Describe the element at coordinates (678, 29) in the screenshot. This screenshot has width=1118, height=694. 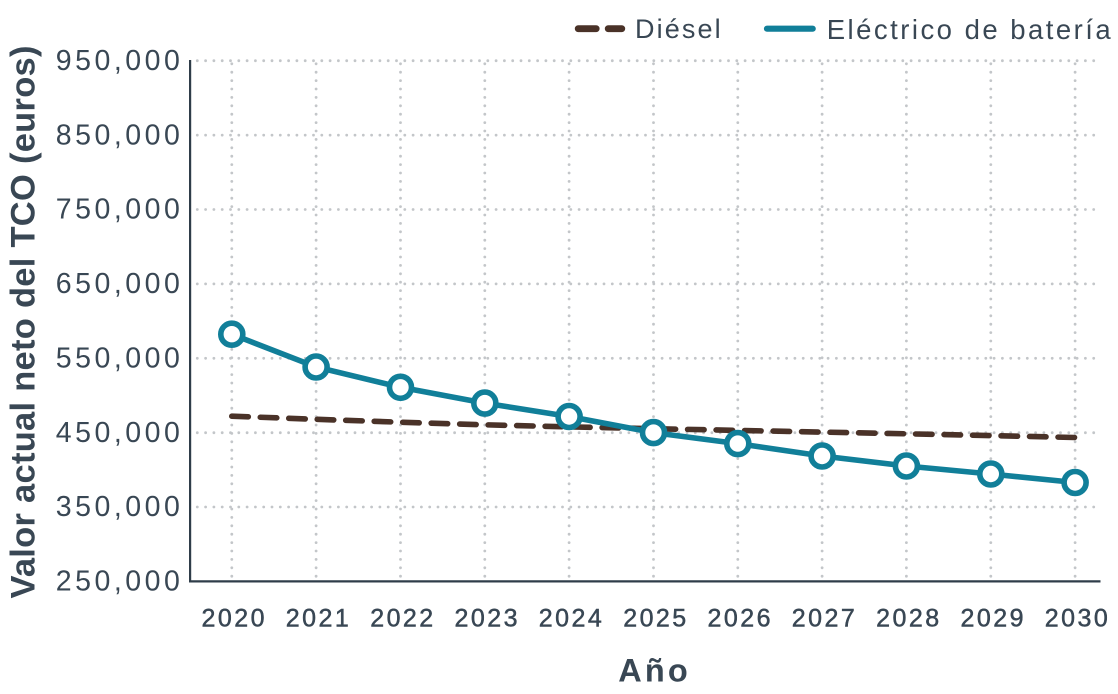
I see `svg-text: Diésel` at that location.